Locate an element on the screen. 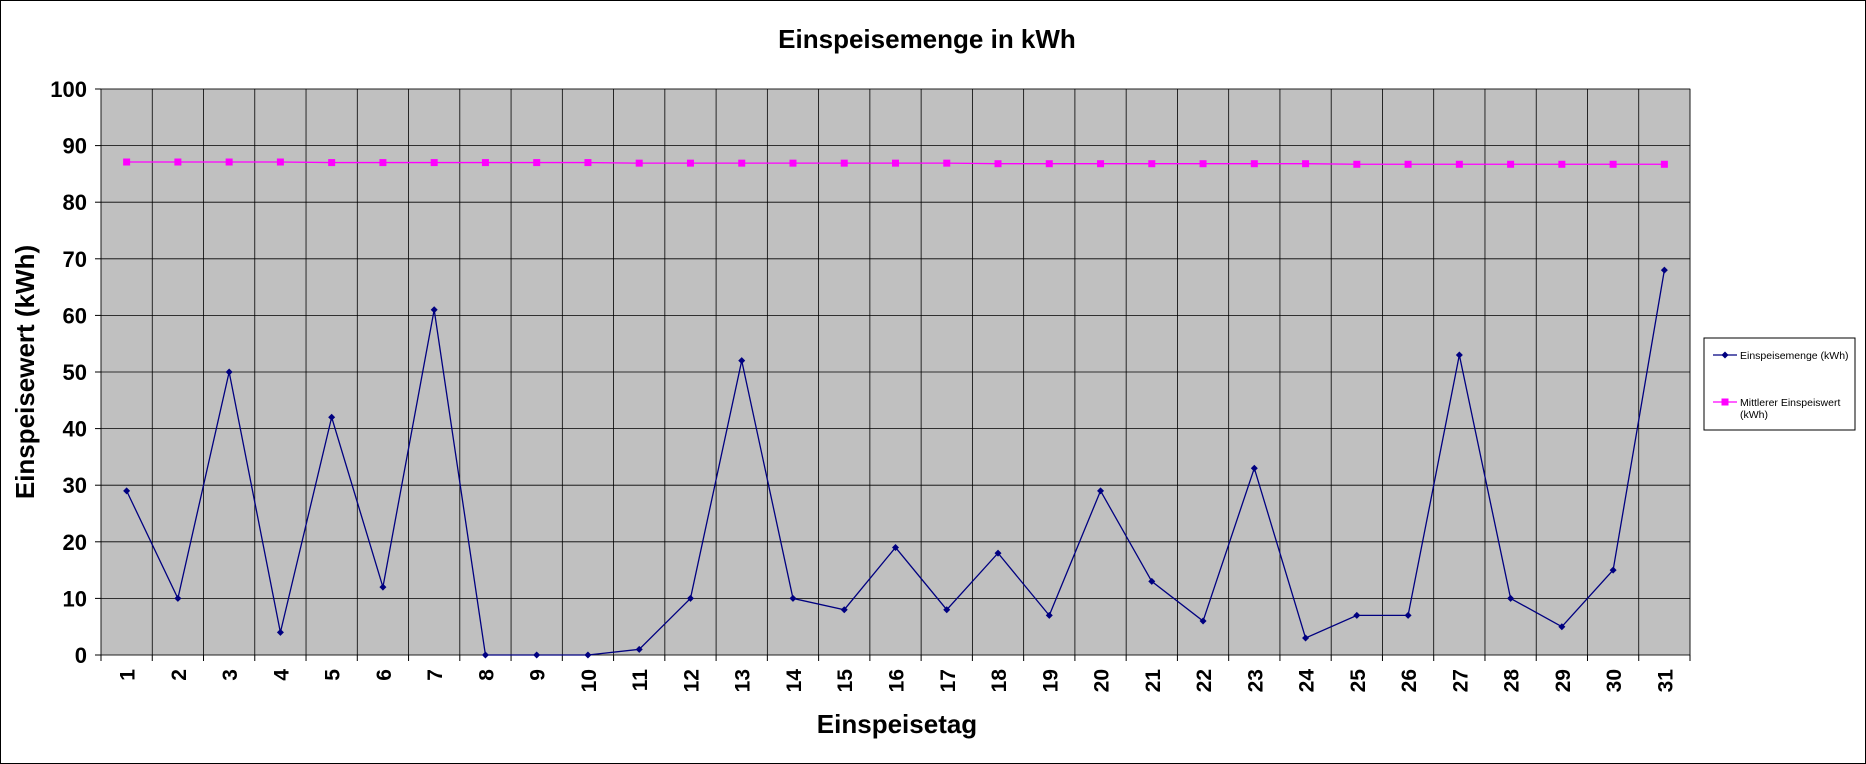 The image size is (1866, 764). x-tick-label: 6 is located at coordinates (384, 675).